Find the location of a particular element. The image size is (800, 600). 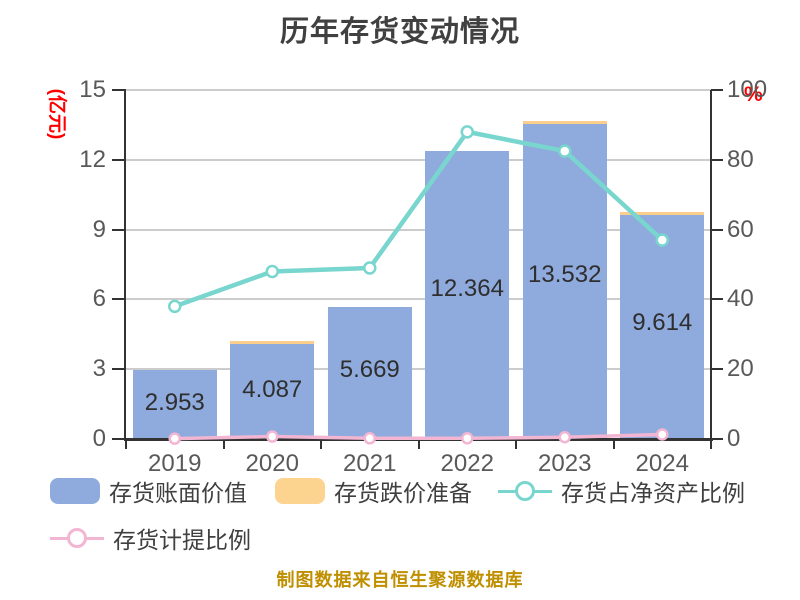

legend-label: 存货占净资产比例 is located at coordinates (653, 493).